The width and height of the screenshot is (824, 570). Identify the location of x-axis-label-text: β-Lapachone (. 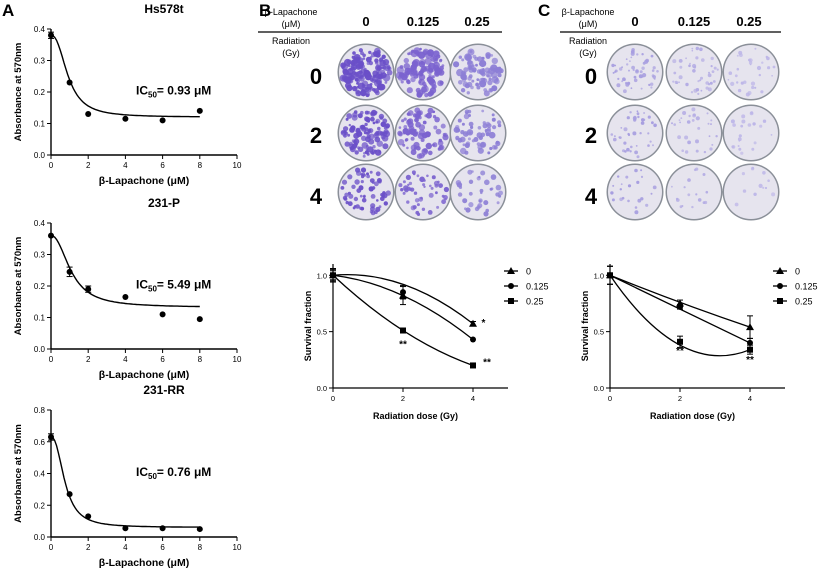
(135, 375).